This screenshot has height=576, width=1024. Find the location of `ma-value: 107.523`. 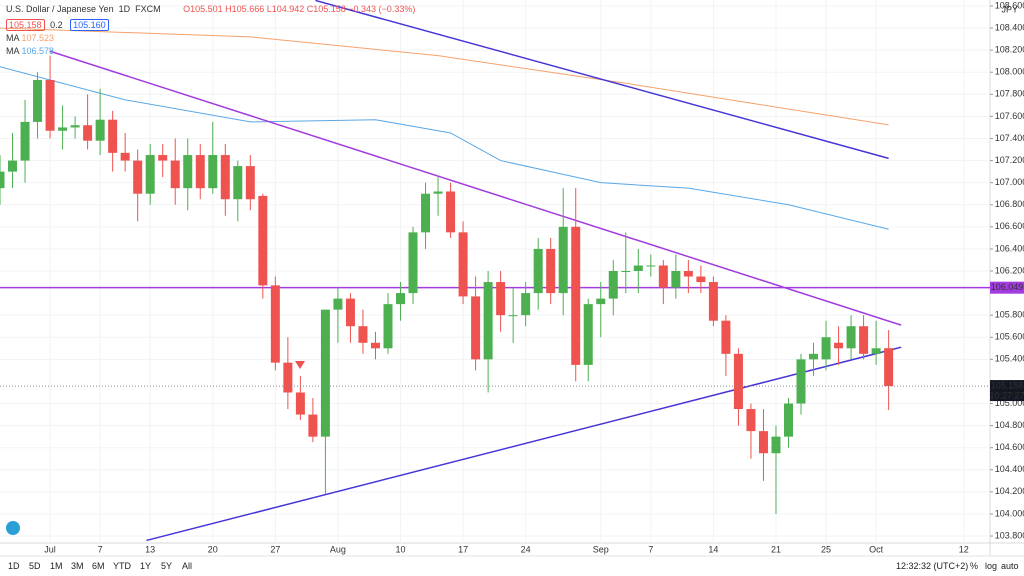

ma-value: 107.523 is located at coordinates (38, 38).